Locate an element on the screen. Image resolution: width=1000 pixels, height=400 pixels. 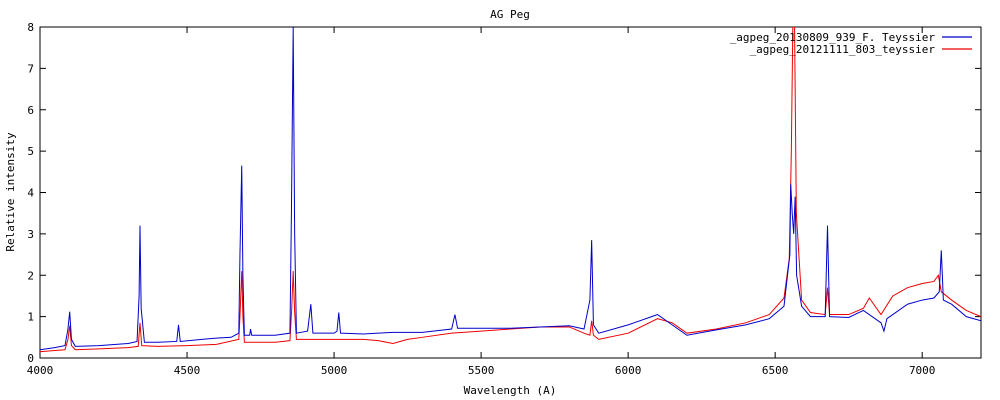
y-tick-label: 1 is located at coordinates (30, 317).